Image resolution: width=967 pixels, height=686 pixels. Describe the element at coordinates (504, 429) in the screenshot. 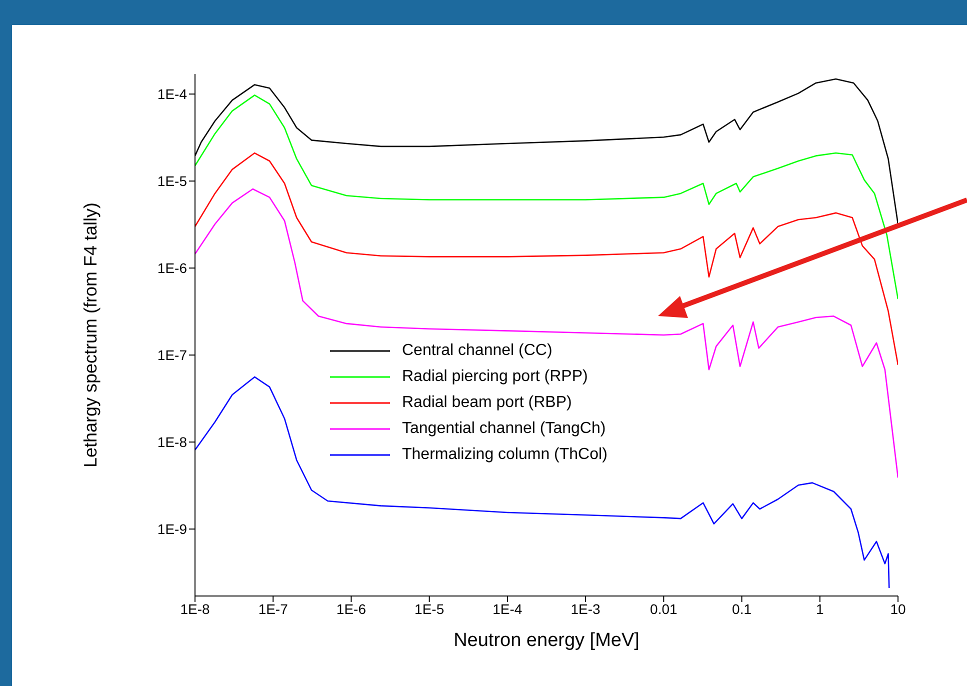

I see `legend-label: Tangential channel (TangCh)` at that location.